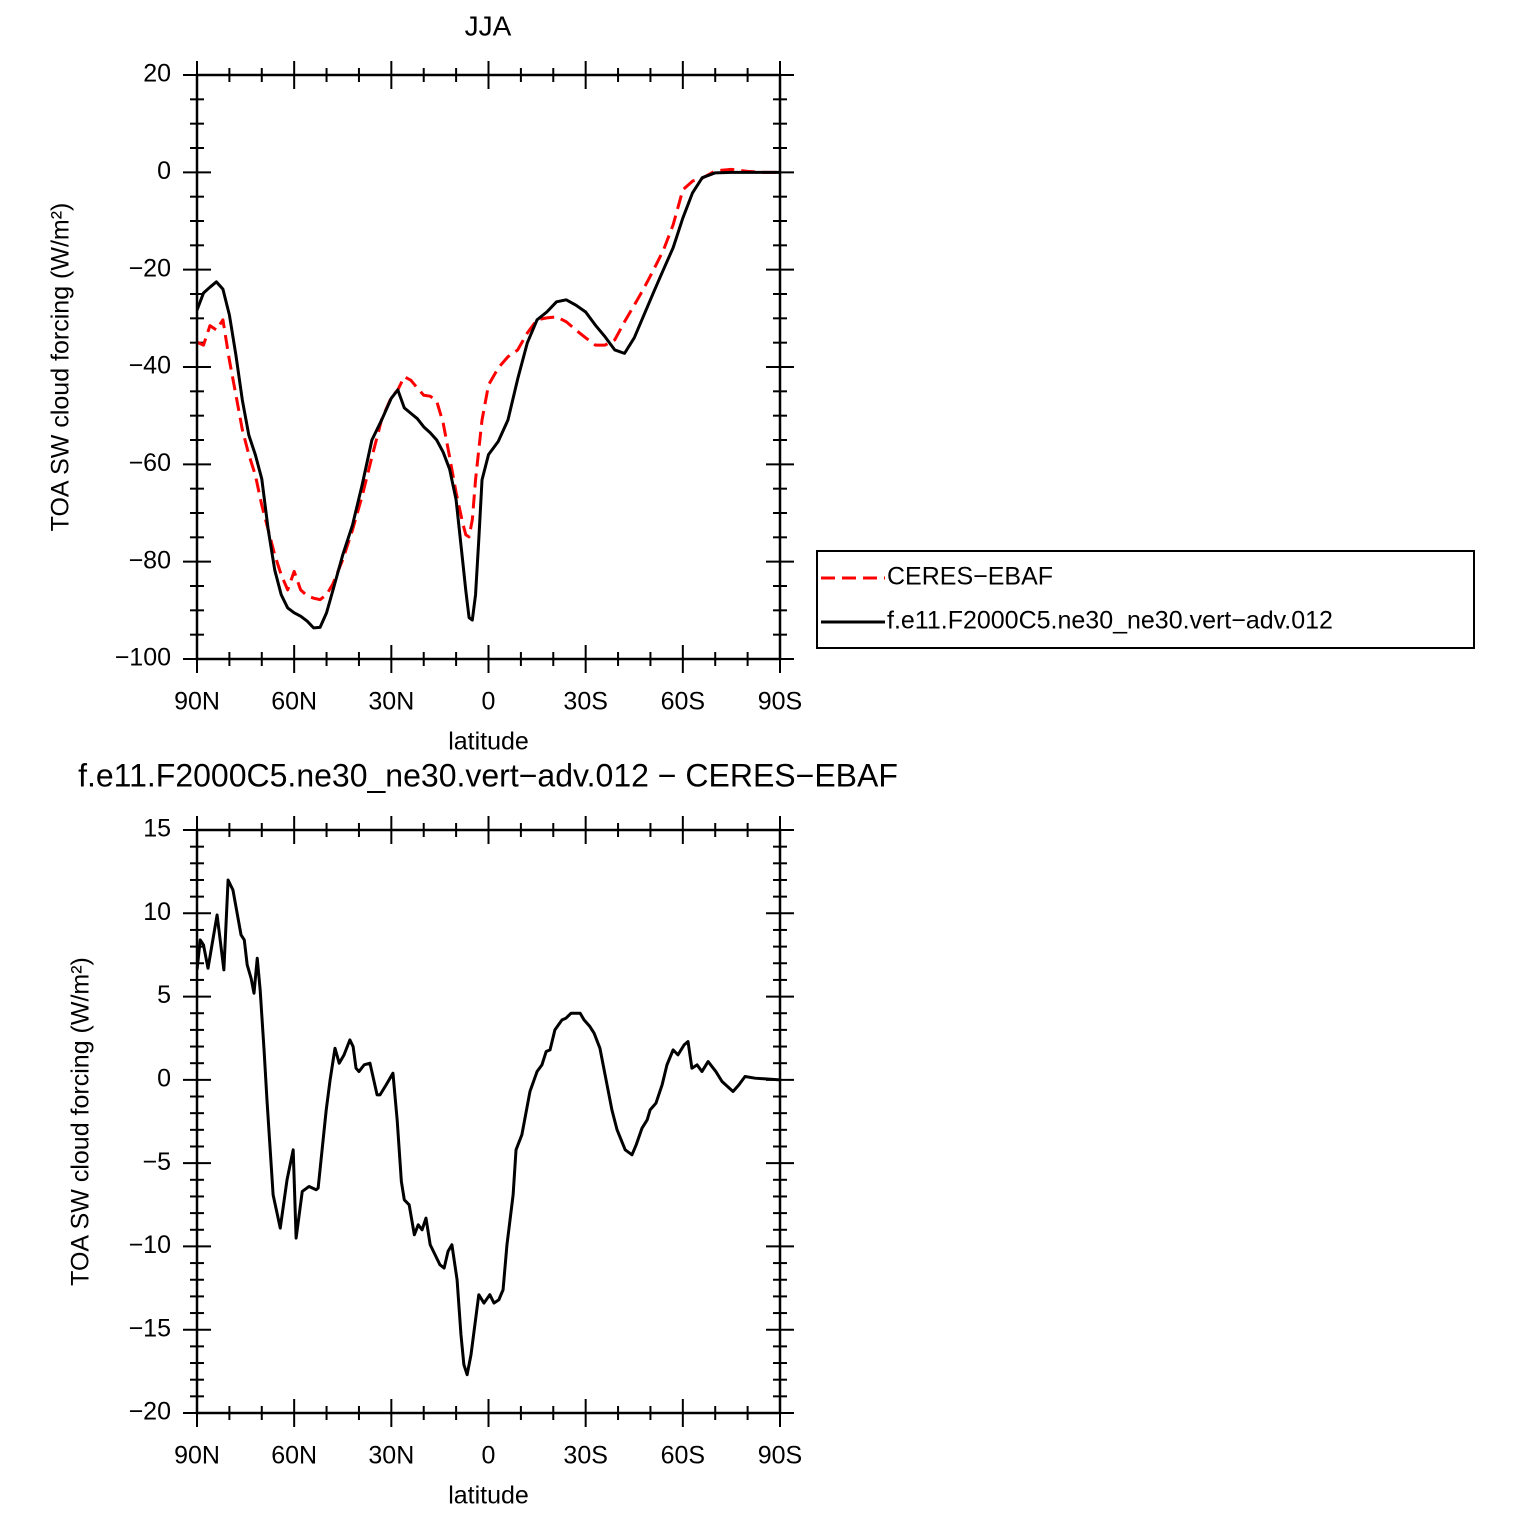  Describe the element at coordinates (150, 1245) in the screenshot. I see `y-tick-label: −10` at that location.